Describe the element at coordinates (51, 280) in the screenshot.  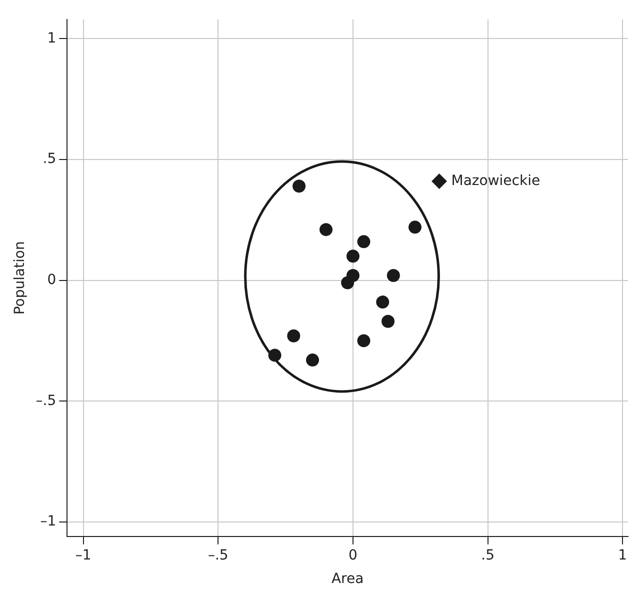
I see `y-tick-label: 0` at that location.